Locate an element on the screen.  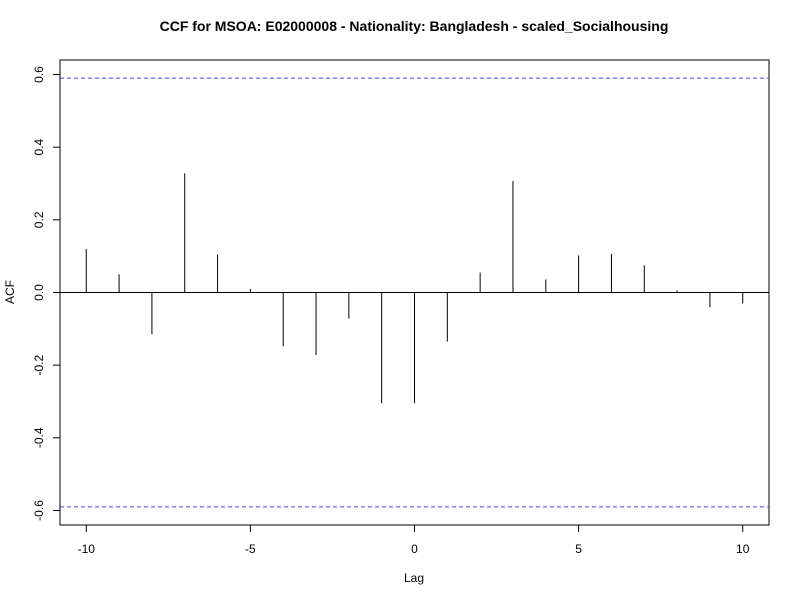
y-tick-label: 0.6 is located at coordinates (39, 74).